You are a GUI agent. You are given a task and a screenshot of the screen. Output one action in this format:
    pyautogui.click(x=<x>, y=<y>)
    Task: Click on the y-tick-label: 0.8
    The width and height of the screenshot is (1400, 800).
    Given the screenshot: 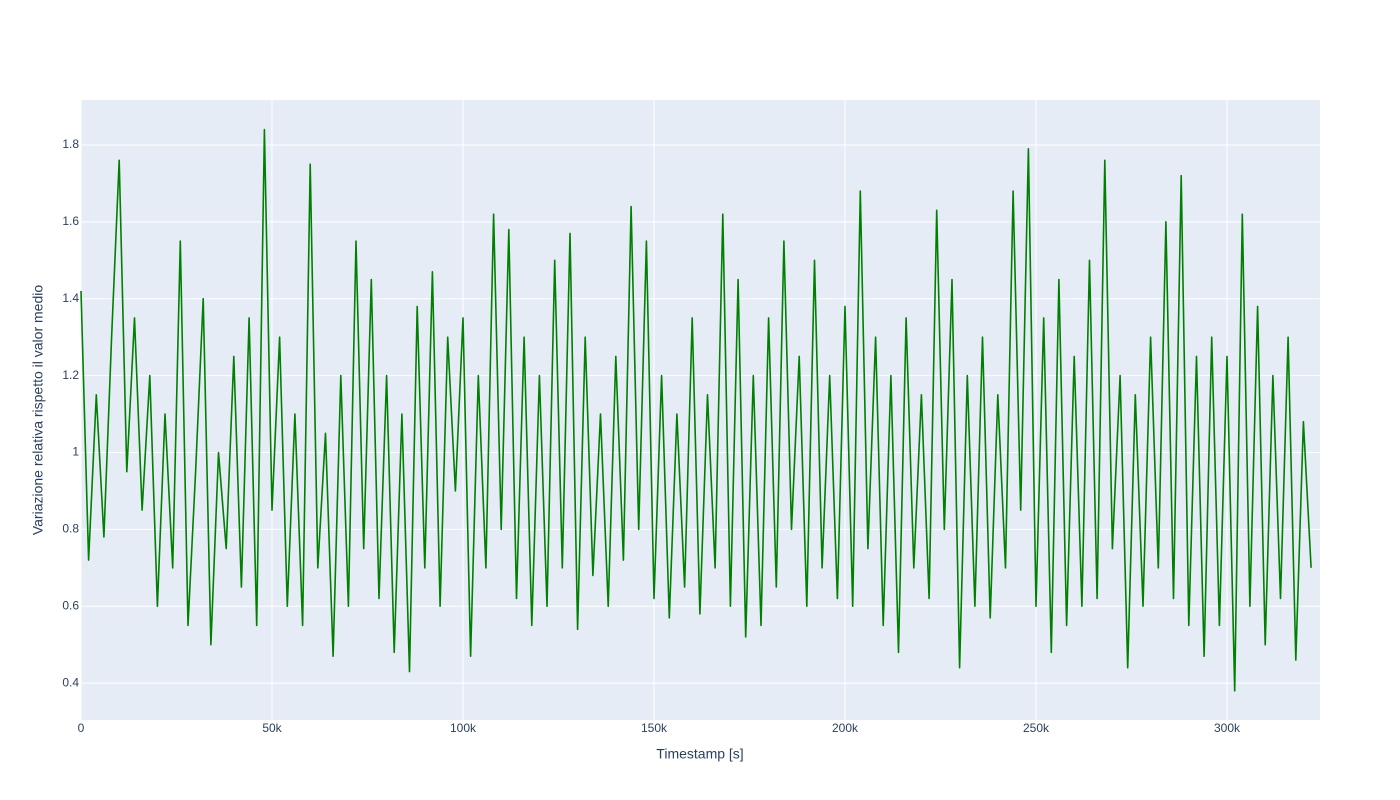 What is the action you would take?
    pyautogui.click(x=70, y=529)
    